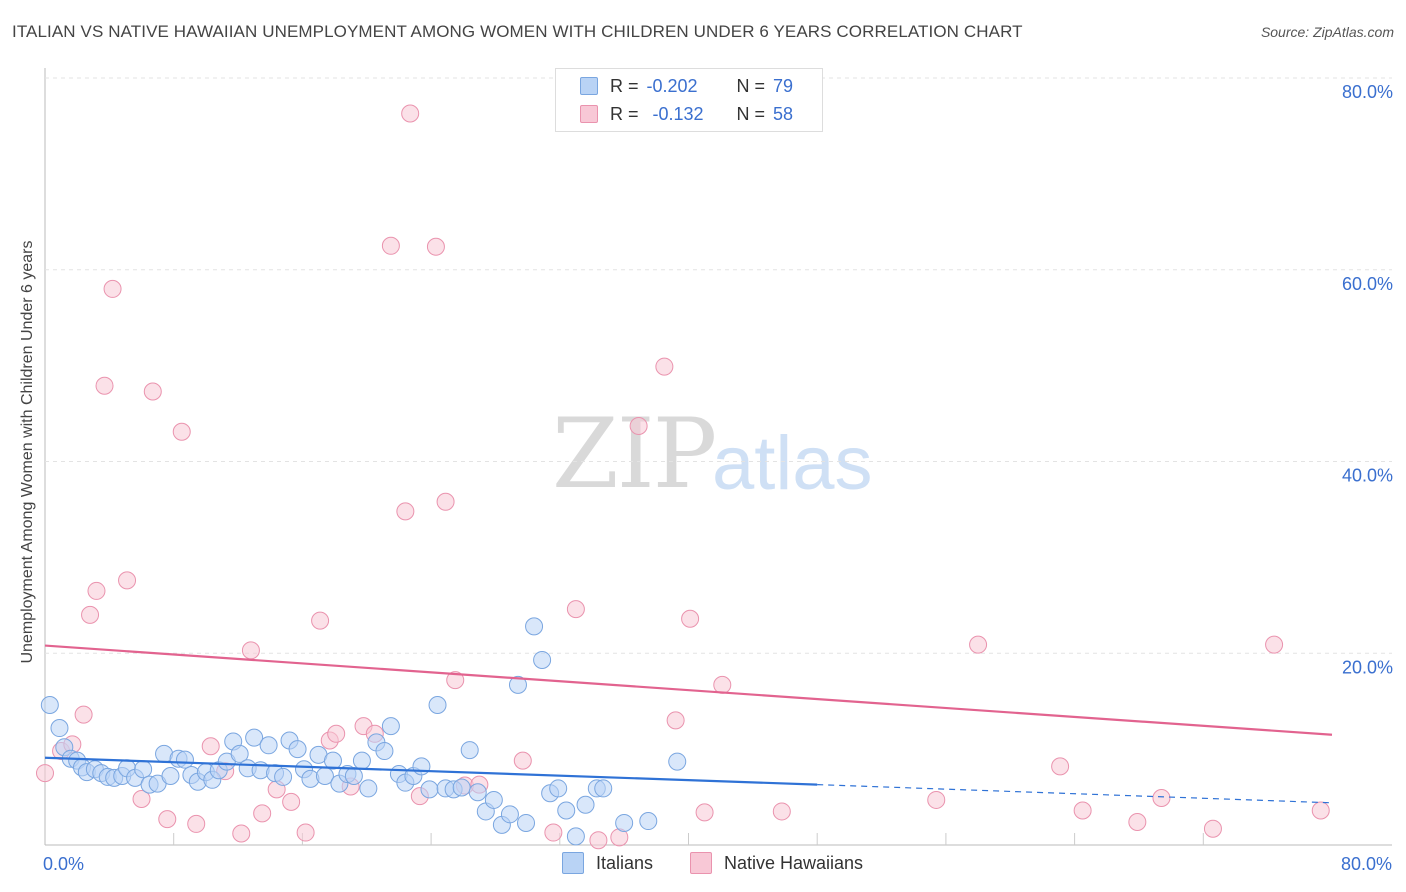 This screenshot has width=1406, height=892. I want to click on bottom-legend-hawaiians: Native Hawaiians, so click(776, 863).